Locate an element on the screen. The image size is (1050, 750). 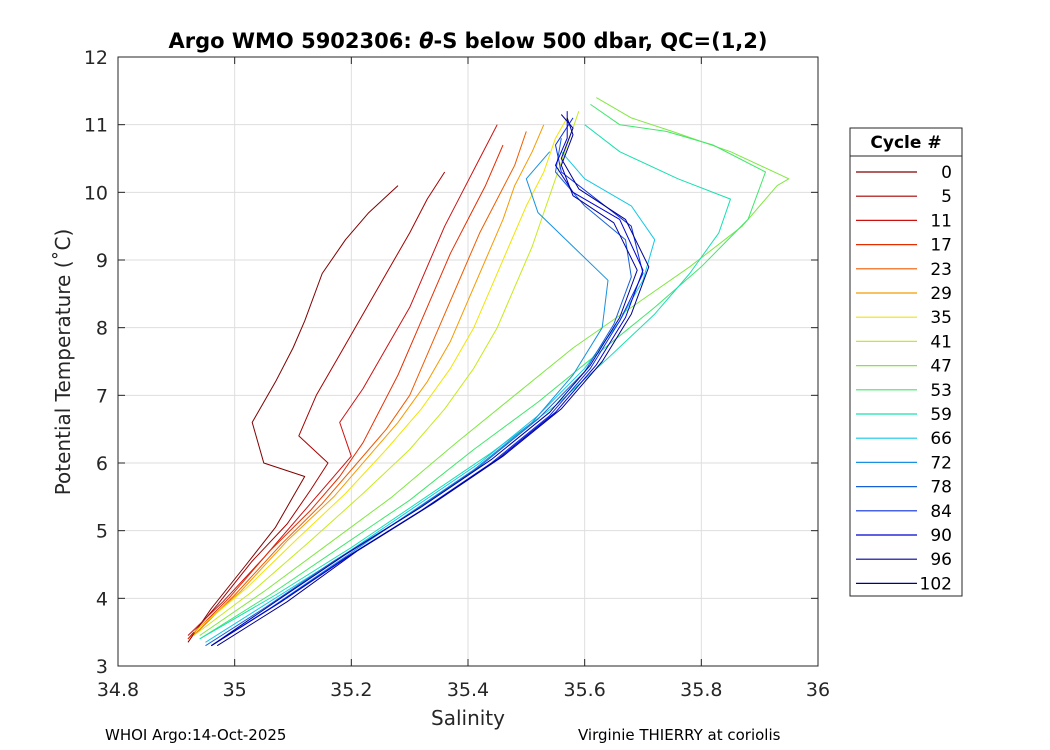
y-tick-label: 4 is located at coordinates (102, 599).